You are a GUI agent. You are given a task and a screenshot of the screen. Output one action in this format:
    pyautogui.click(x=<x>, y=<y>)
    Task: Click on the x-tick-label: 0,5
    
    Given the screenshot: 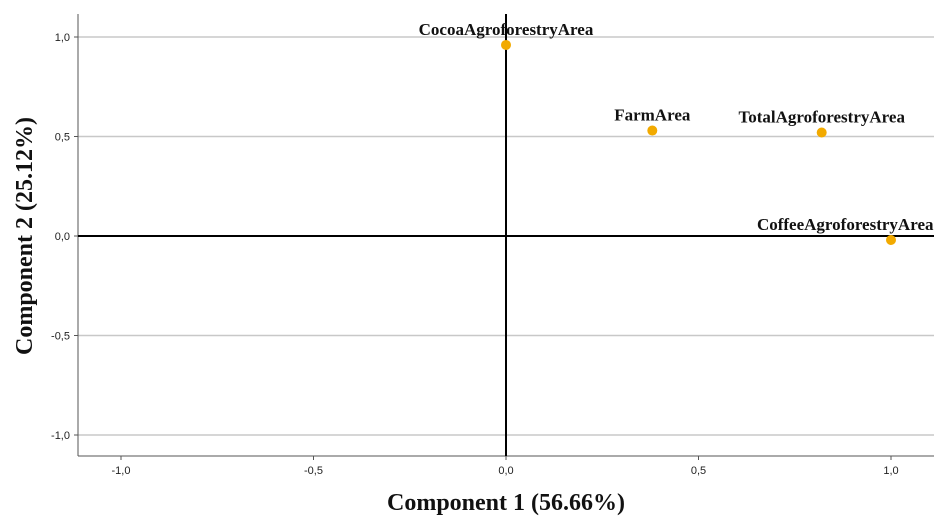 What is the action you would take?
    pyautogui.click(x=698, y=471)
    